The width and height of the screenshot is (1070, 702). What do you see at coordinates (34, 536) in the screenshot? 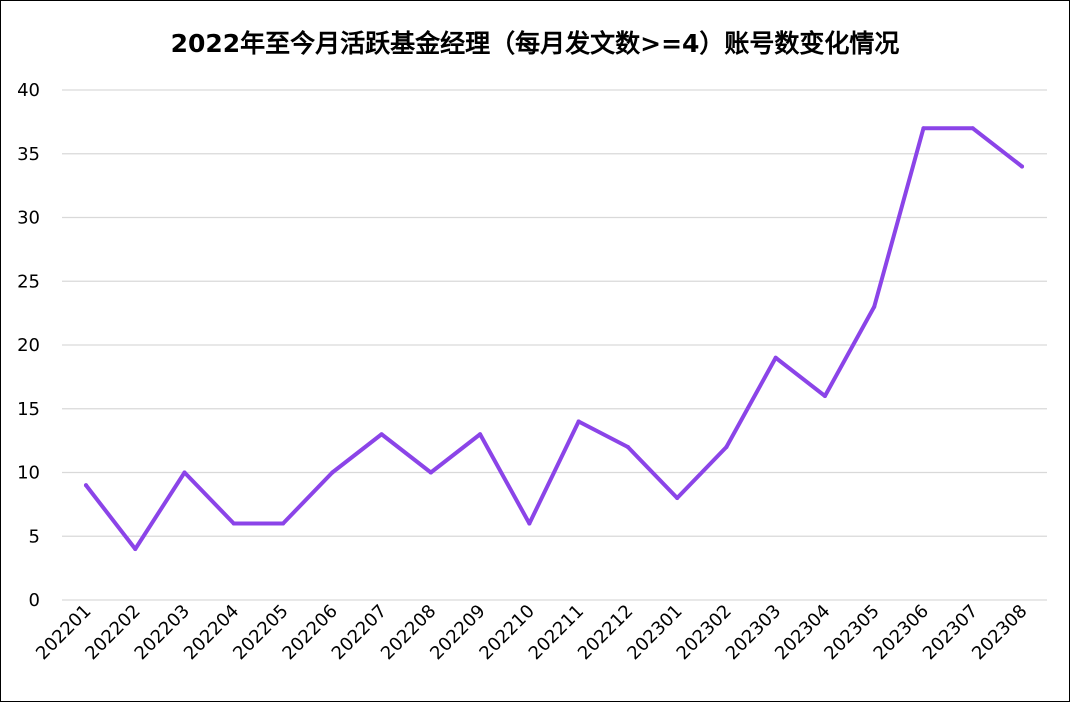
I see `y-tick-label: 5` at bounding box center [34, 536].